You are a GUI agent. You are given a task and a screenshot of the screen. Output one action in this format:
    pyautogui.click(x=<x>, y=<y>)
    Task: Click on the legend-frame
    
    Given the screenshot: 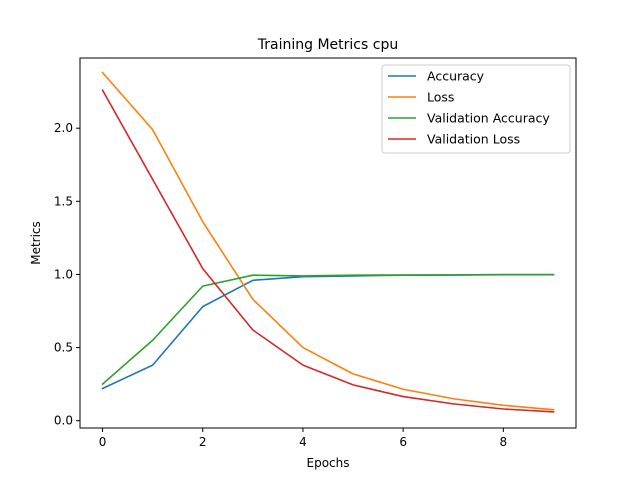 What is the action you would take?
    pyautogui.click(x=476, y=109)
    